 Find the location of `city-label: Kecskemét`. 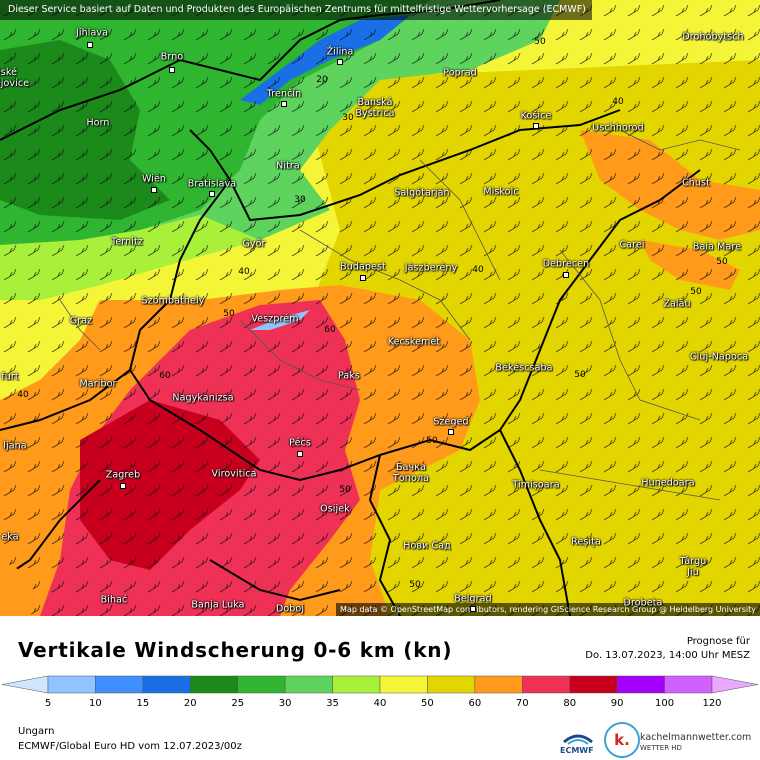

city-label: Kecskemét is located at coordinates (414, 342).